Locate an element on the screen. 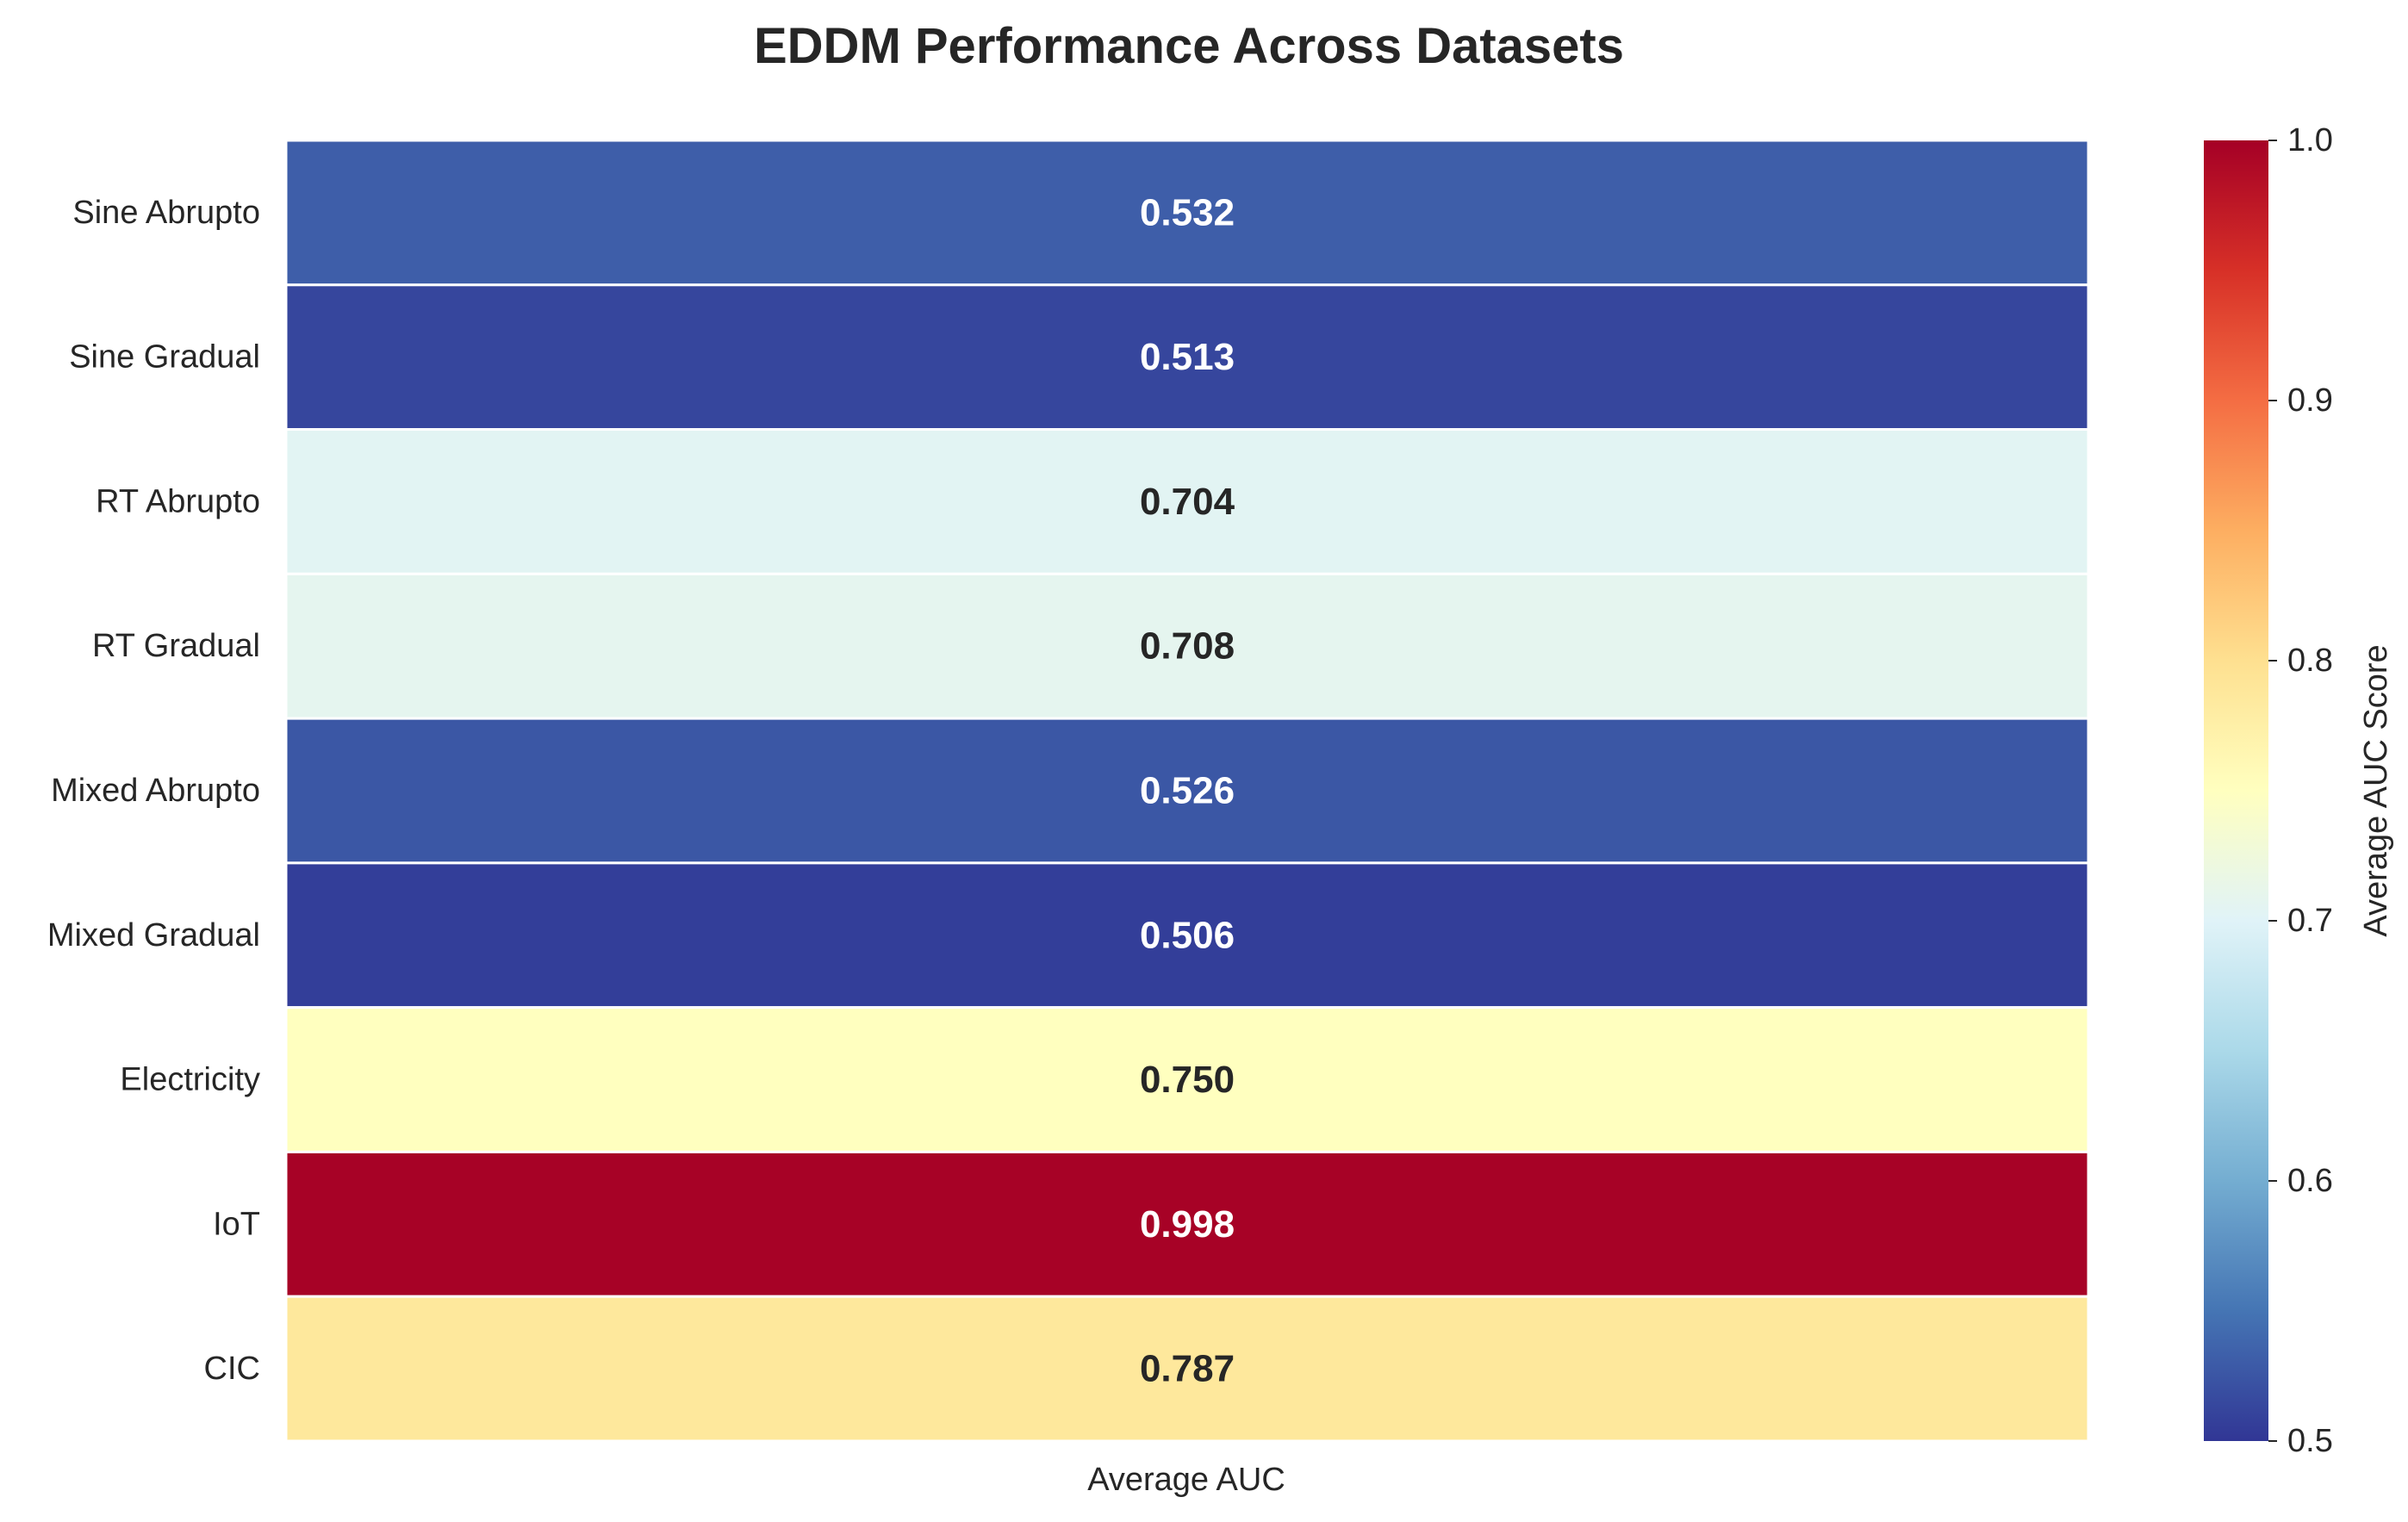 The width and height of the screenshot is (2408, 1522). colorbar-tick-label: 0.8 is located at coordinates (2310, 661).